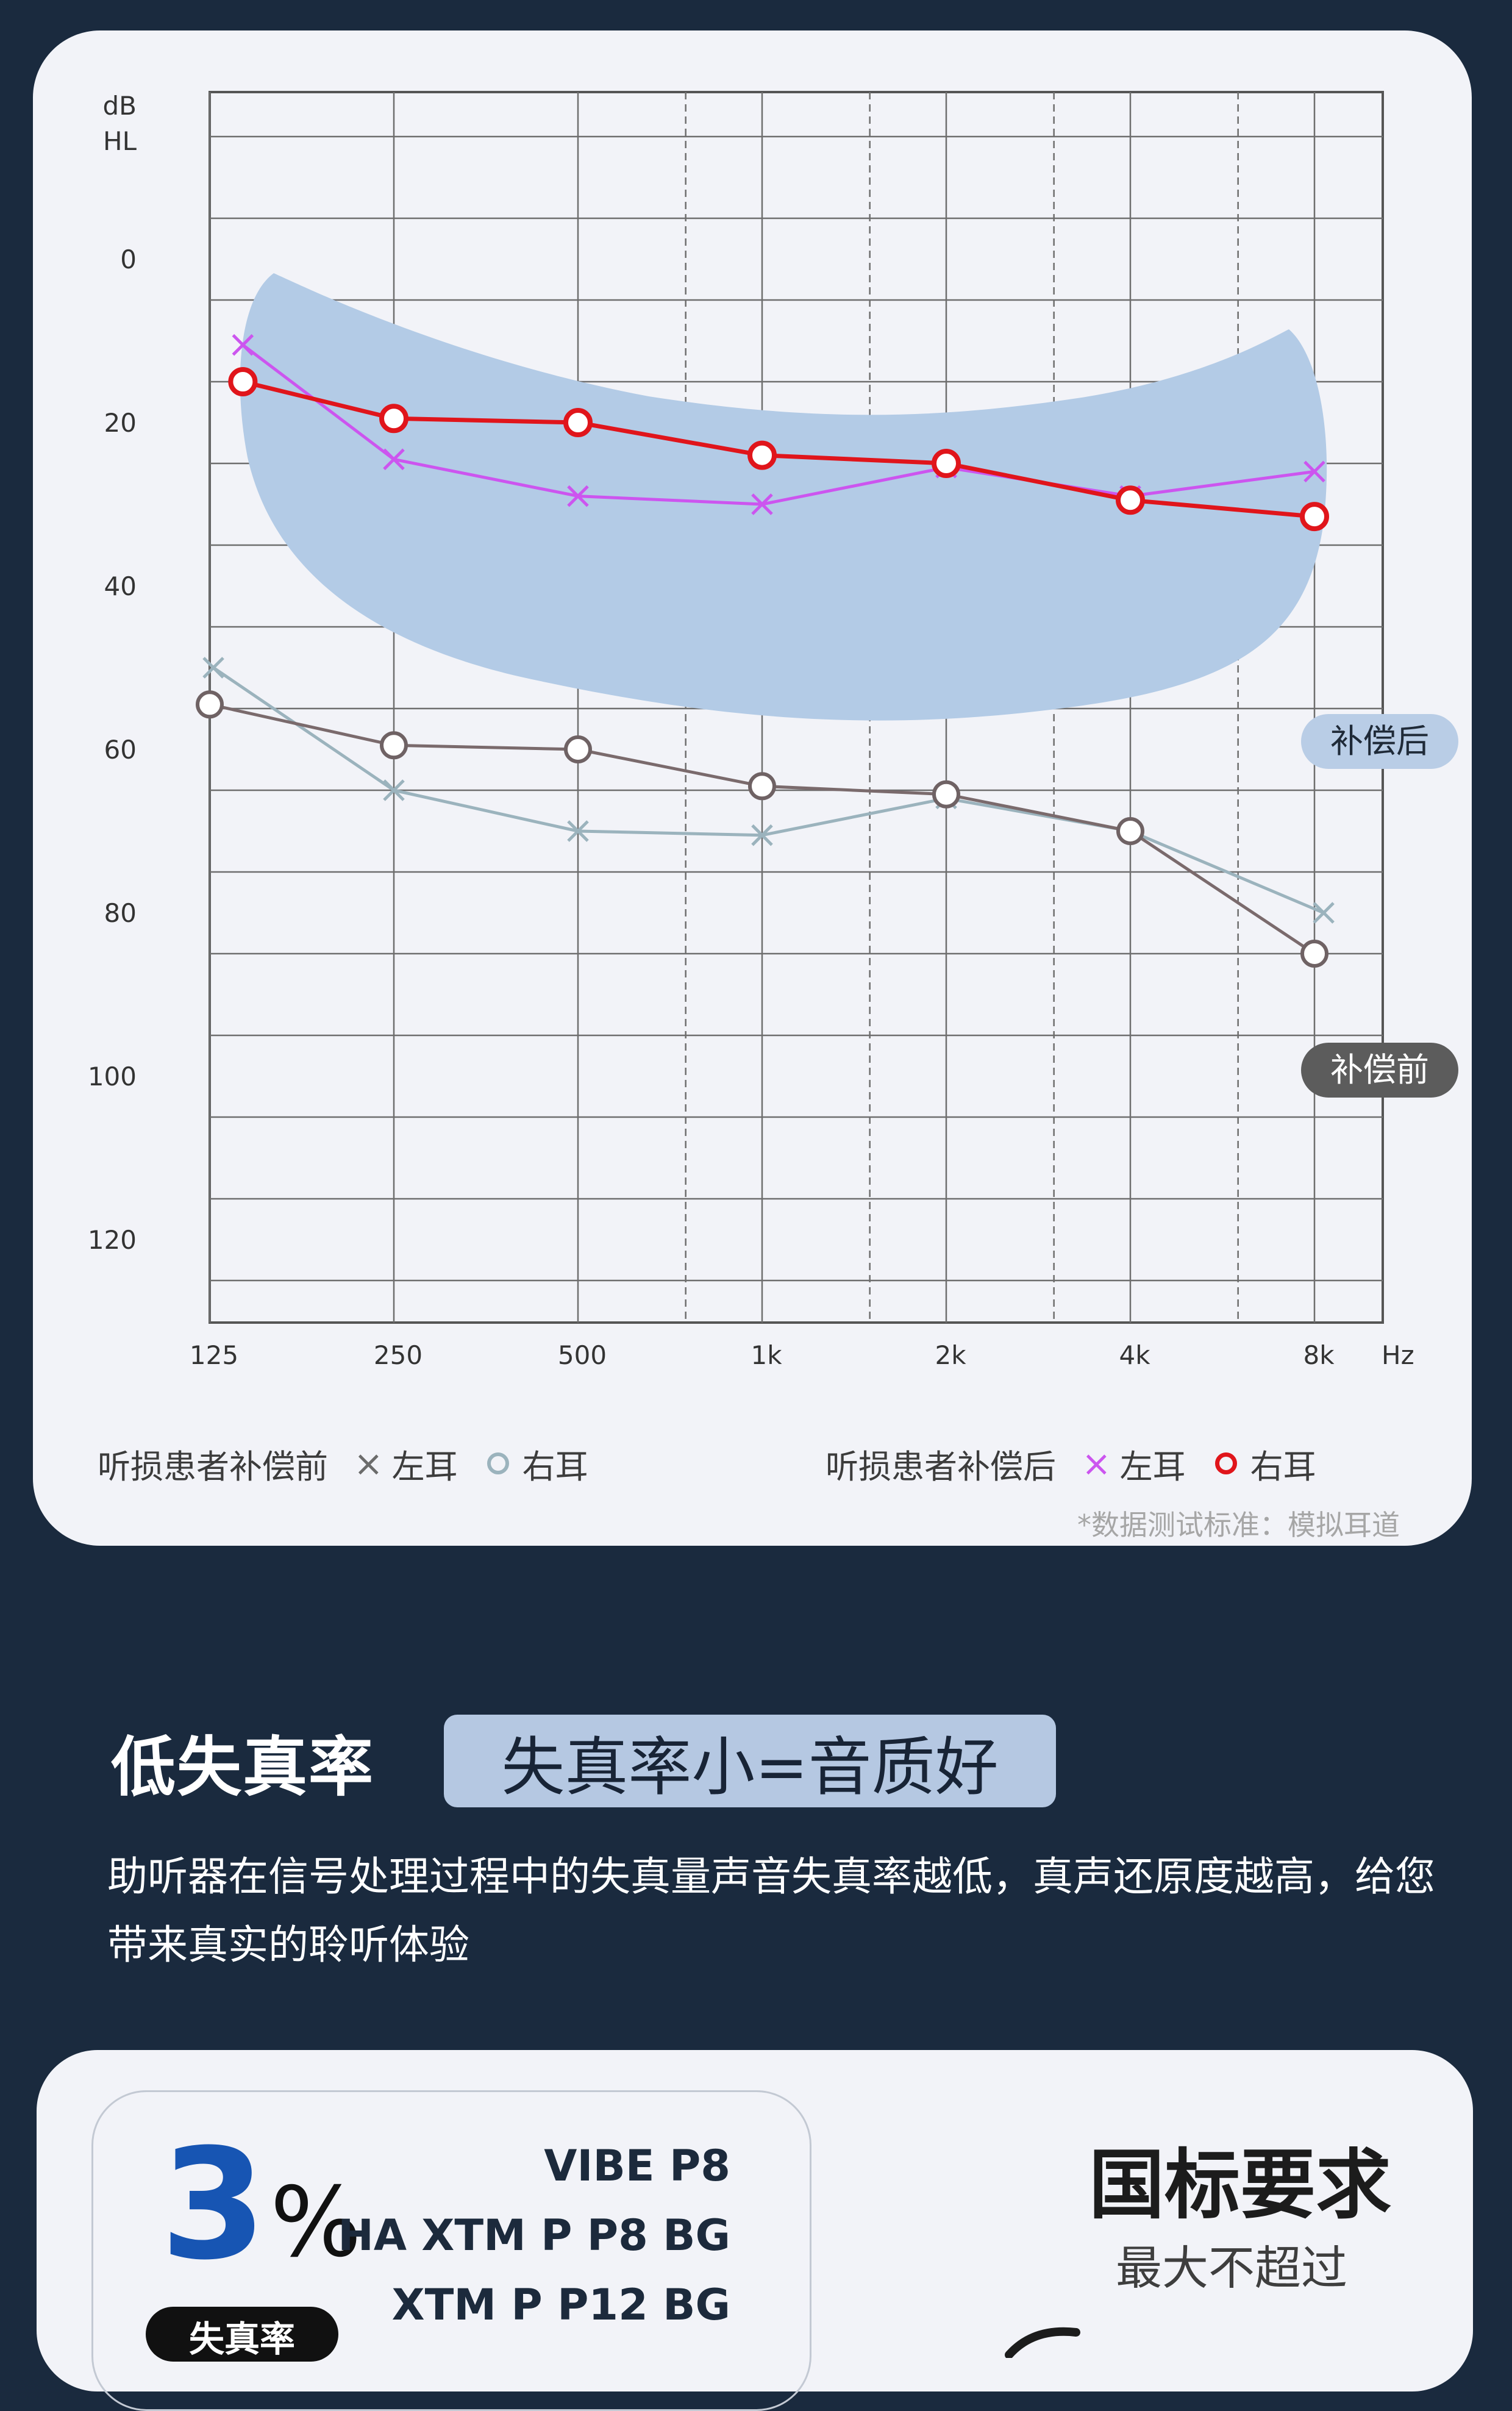  I want to click on y-tick-label: 100, so click(112, 1076).